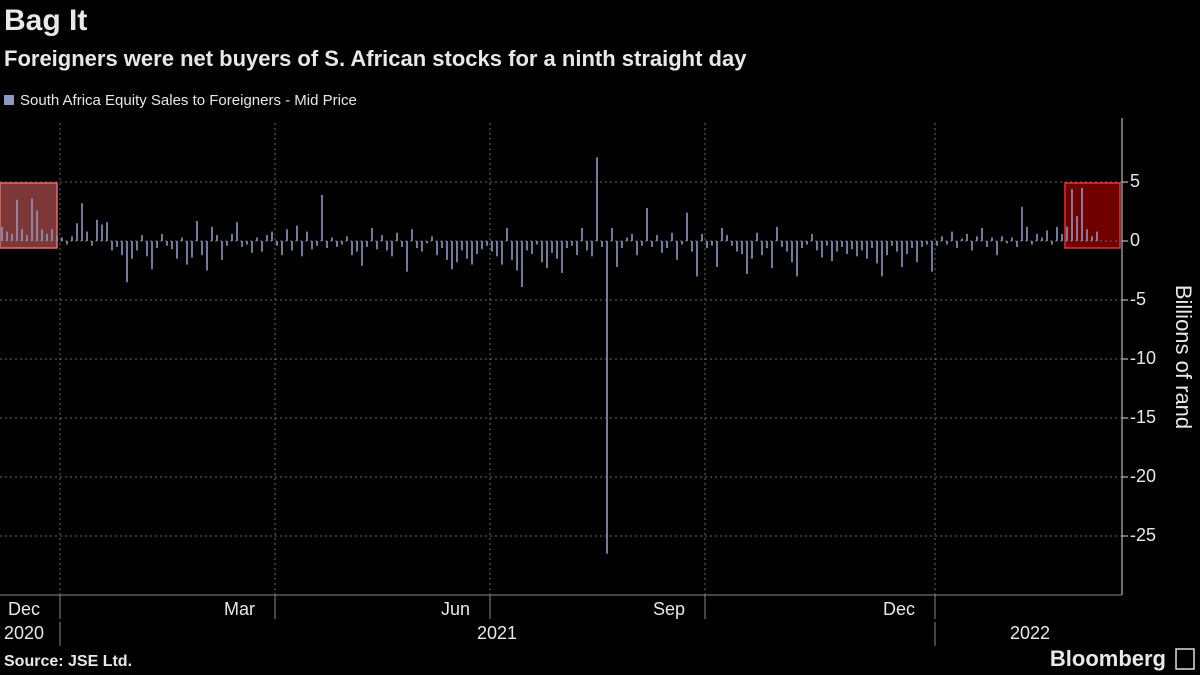 This screenshot has height=675, width=1200. What do you see at coordinates (1138, 299) in the screenshot?
I see `y-tick-label: -5` at bounding box center [1138, 299].